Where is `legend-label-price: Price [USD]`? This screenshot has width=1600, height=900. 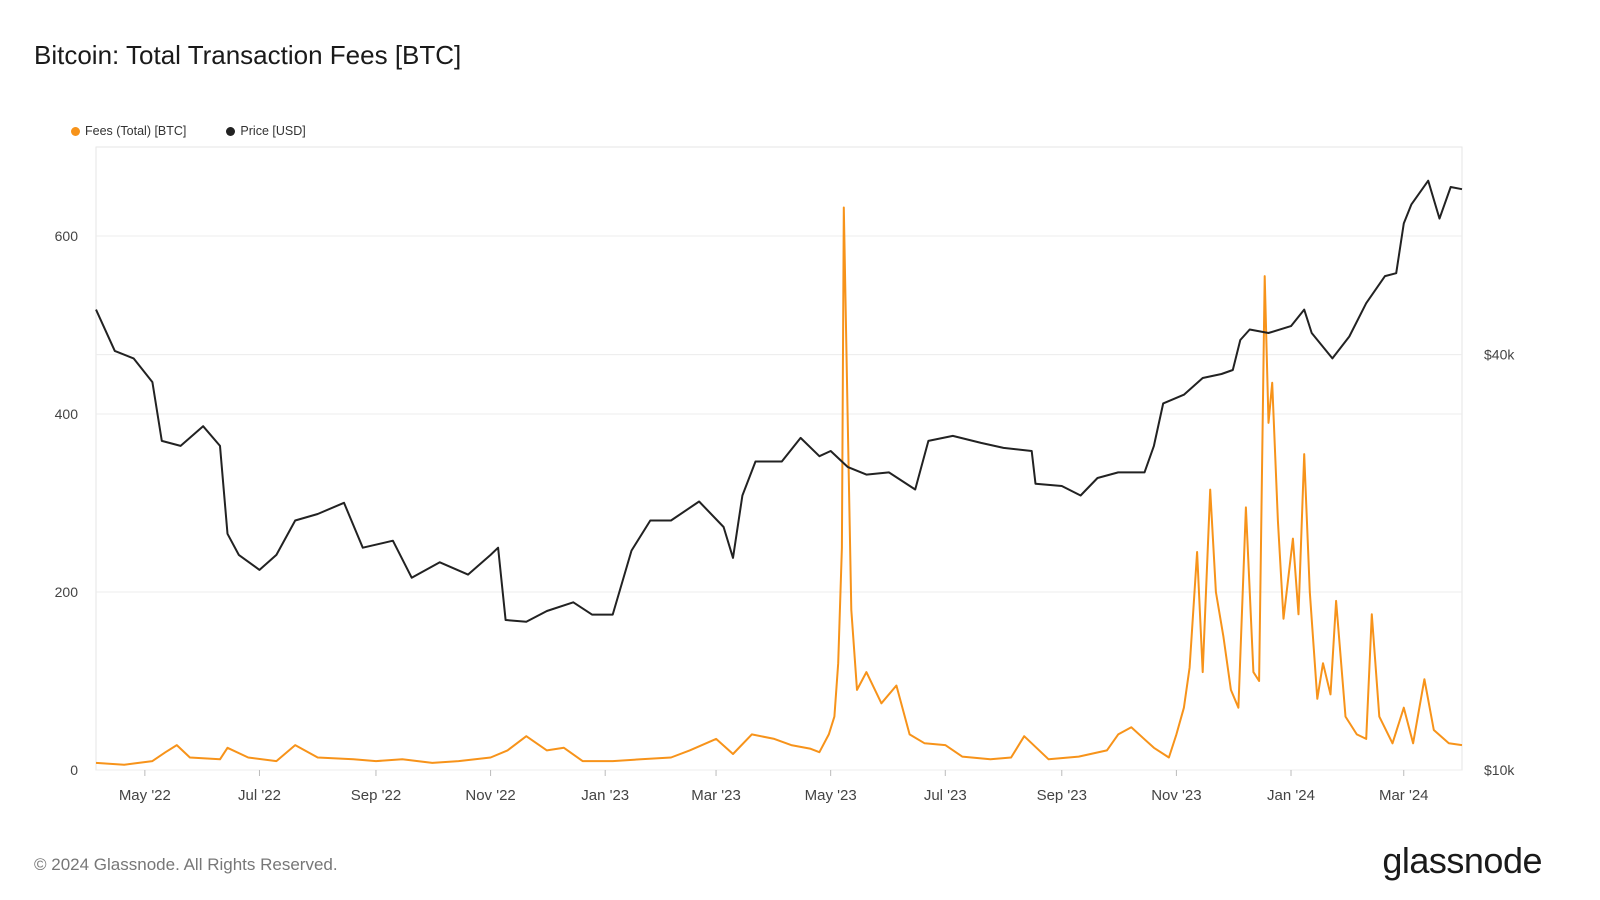 legend-label-price: Price [USD] is located at coordinates (273, 131).